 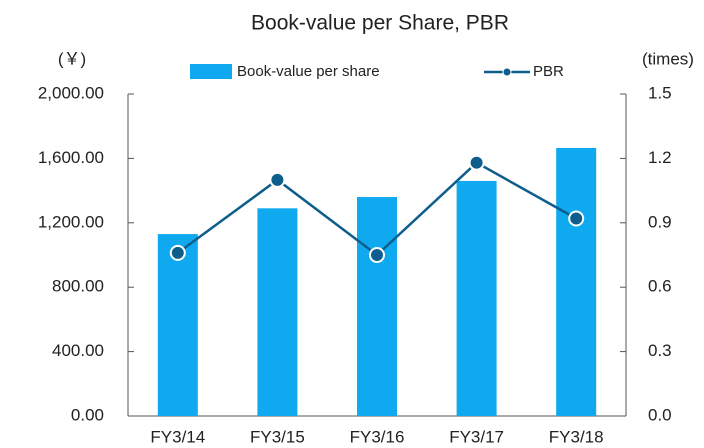 What do you see at coordinates (548, 71) in the screenshot?
I see `legend-label: PBR` at bounding box center [548, 71].